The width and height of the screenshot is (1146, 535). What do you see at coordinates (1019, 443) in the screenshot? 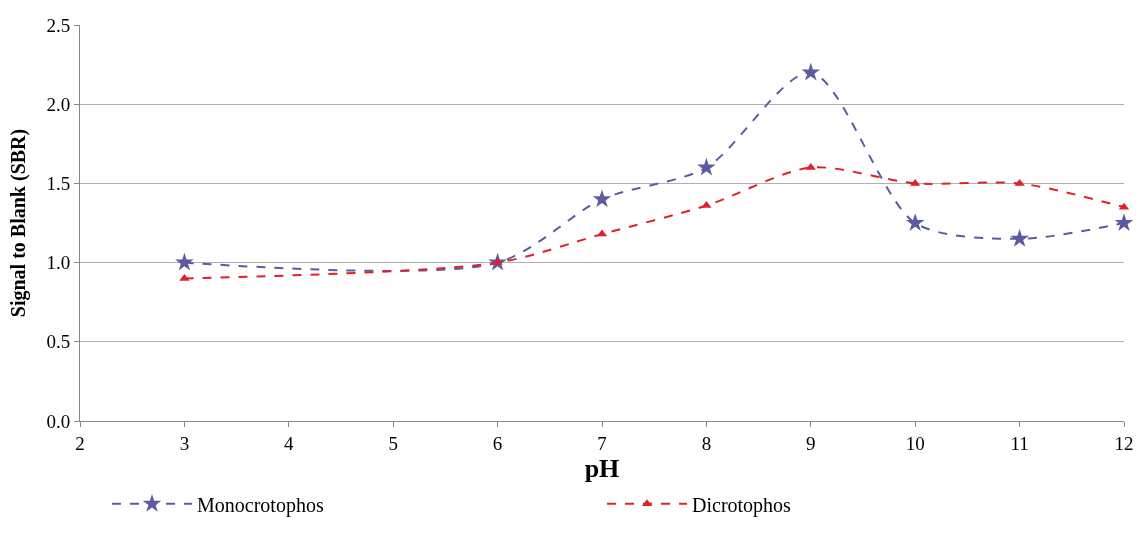
I see `x-tick-label: 11` at bounding box center [1019, 443].